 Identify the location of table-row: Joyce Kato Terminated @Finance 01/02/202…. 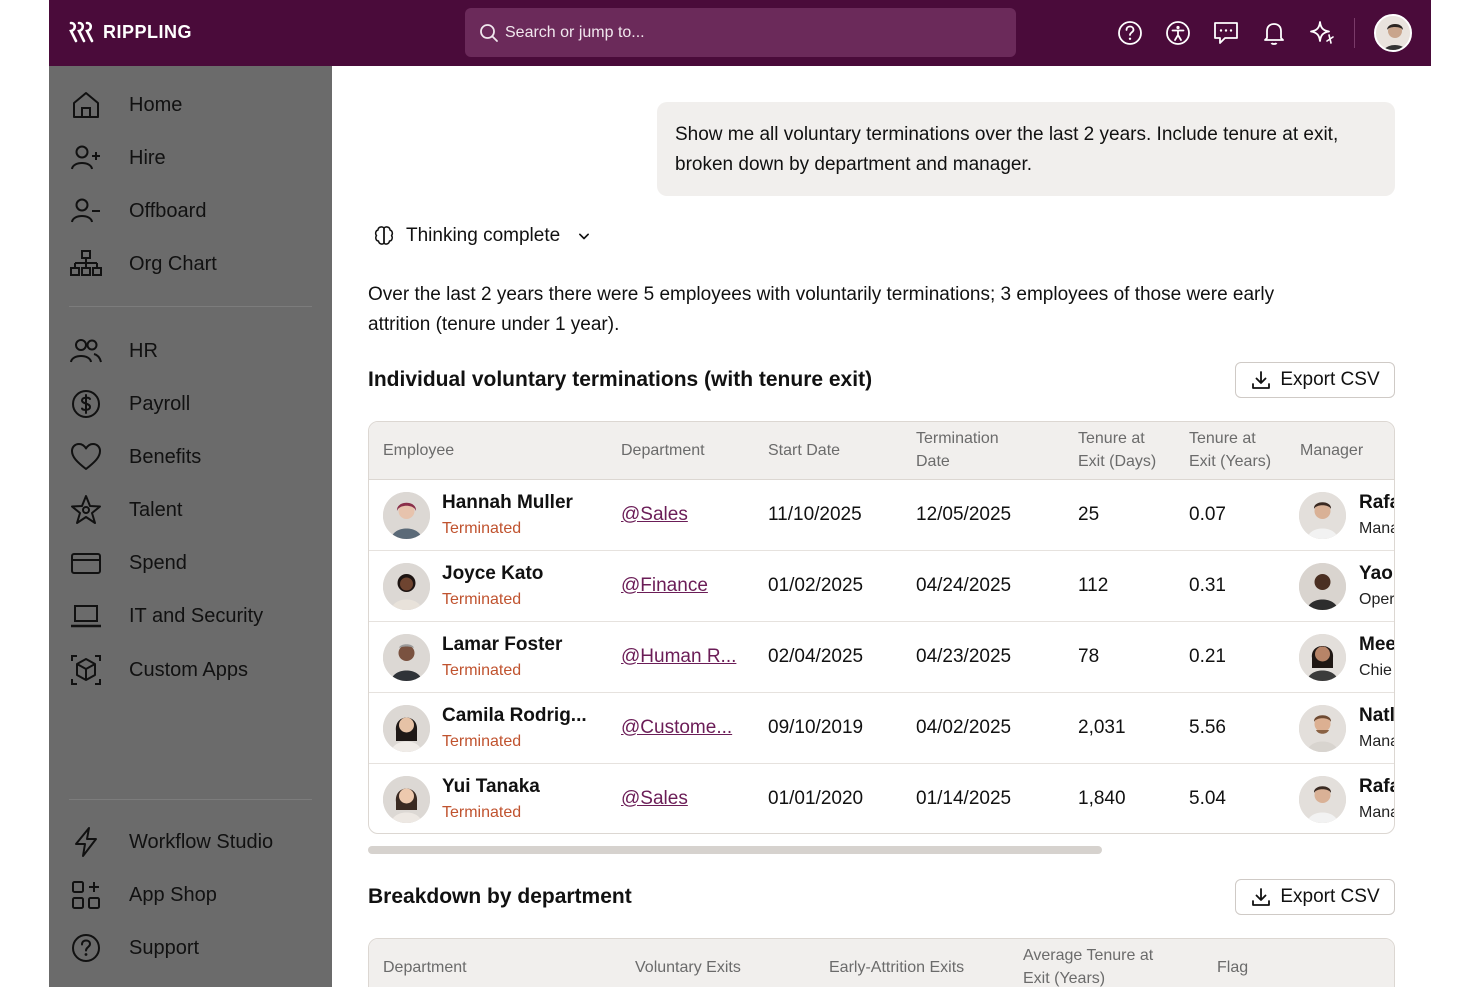
(881, 586).